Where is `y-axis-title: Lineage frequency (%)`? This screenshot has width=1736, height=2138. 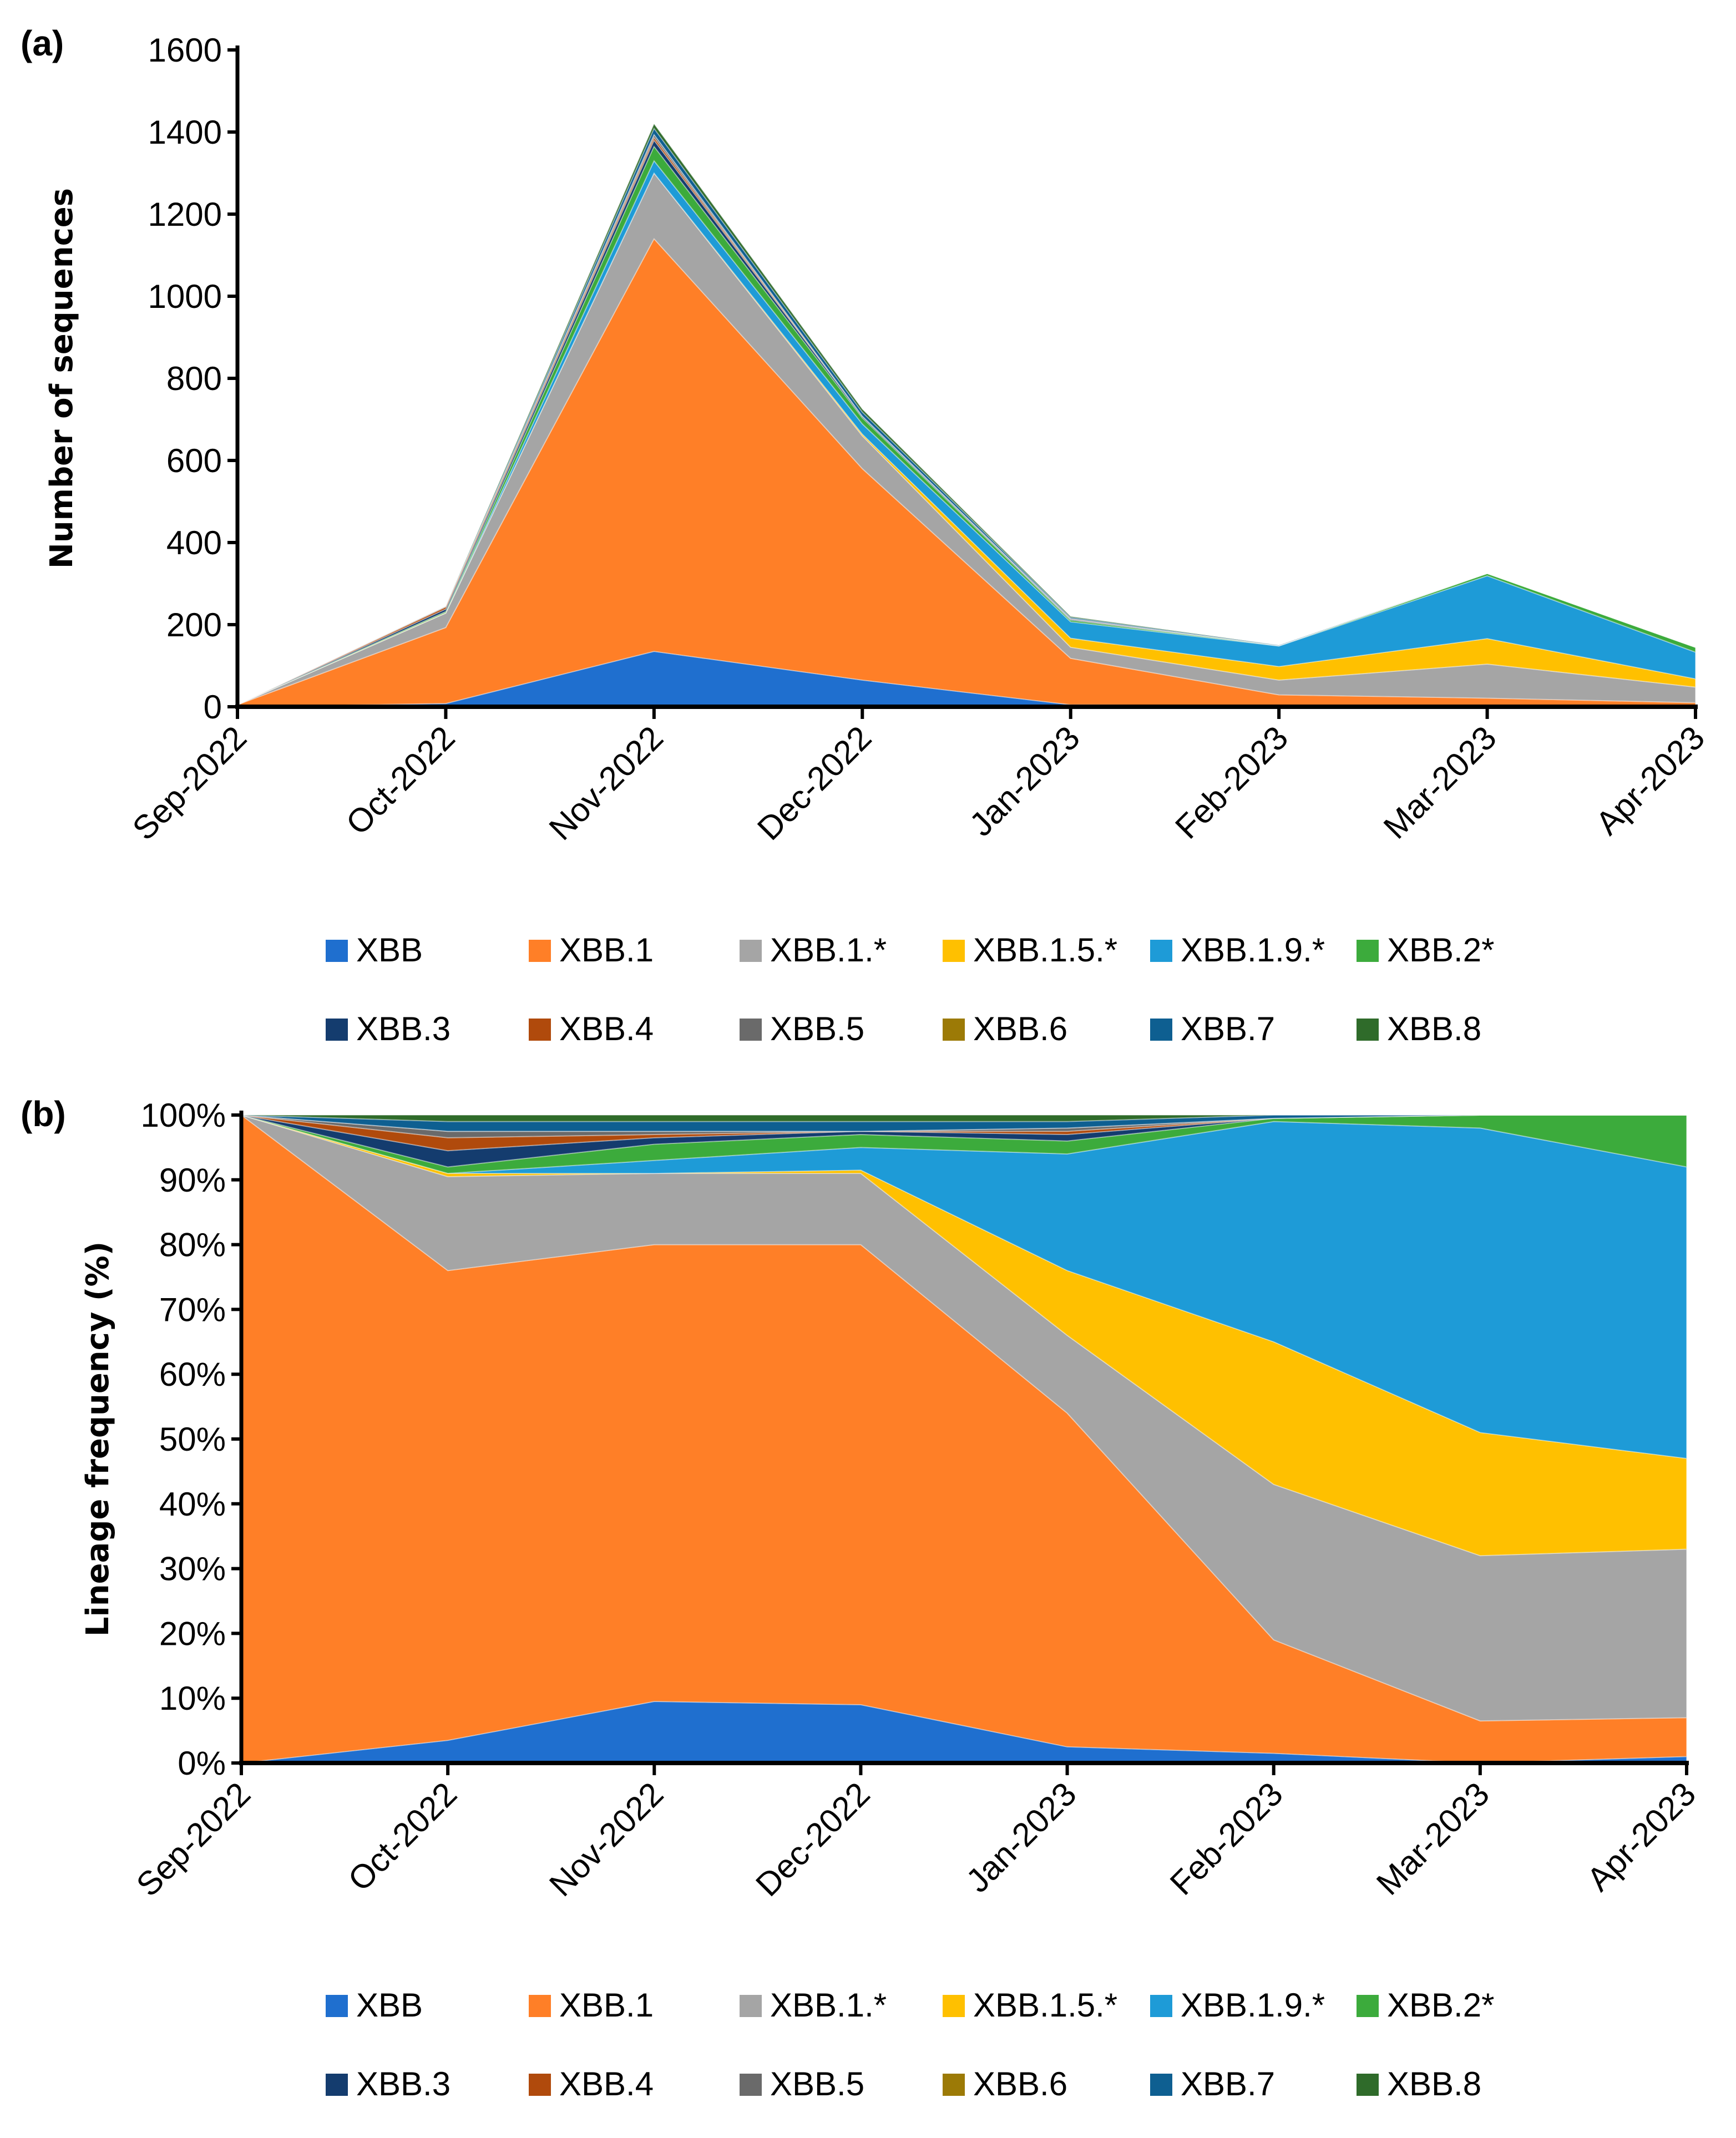
y-axis-title: Lineage frequency (%) is located at coordinates (98, 1439).